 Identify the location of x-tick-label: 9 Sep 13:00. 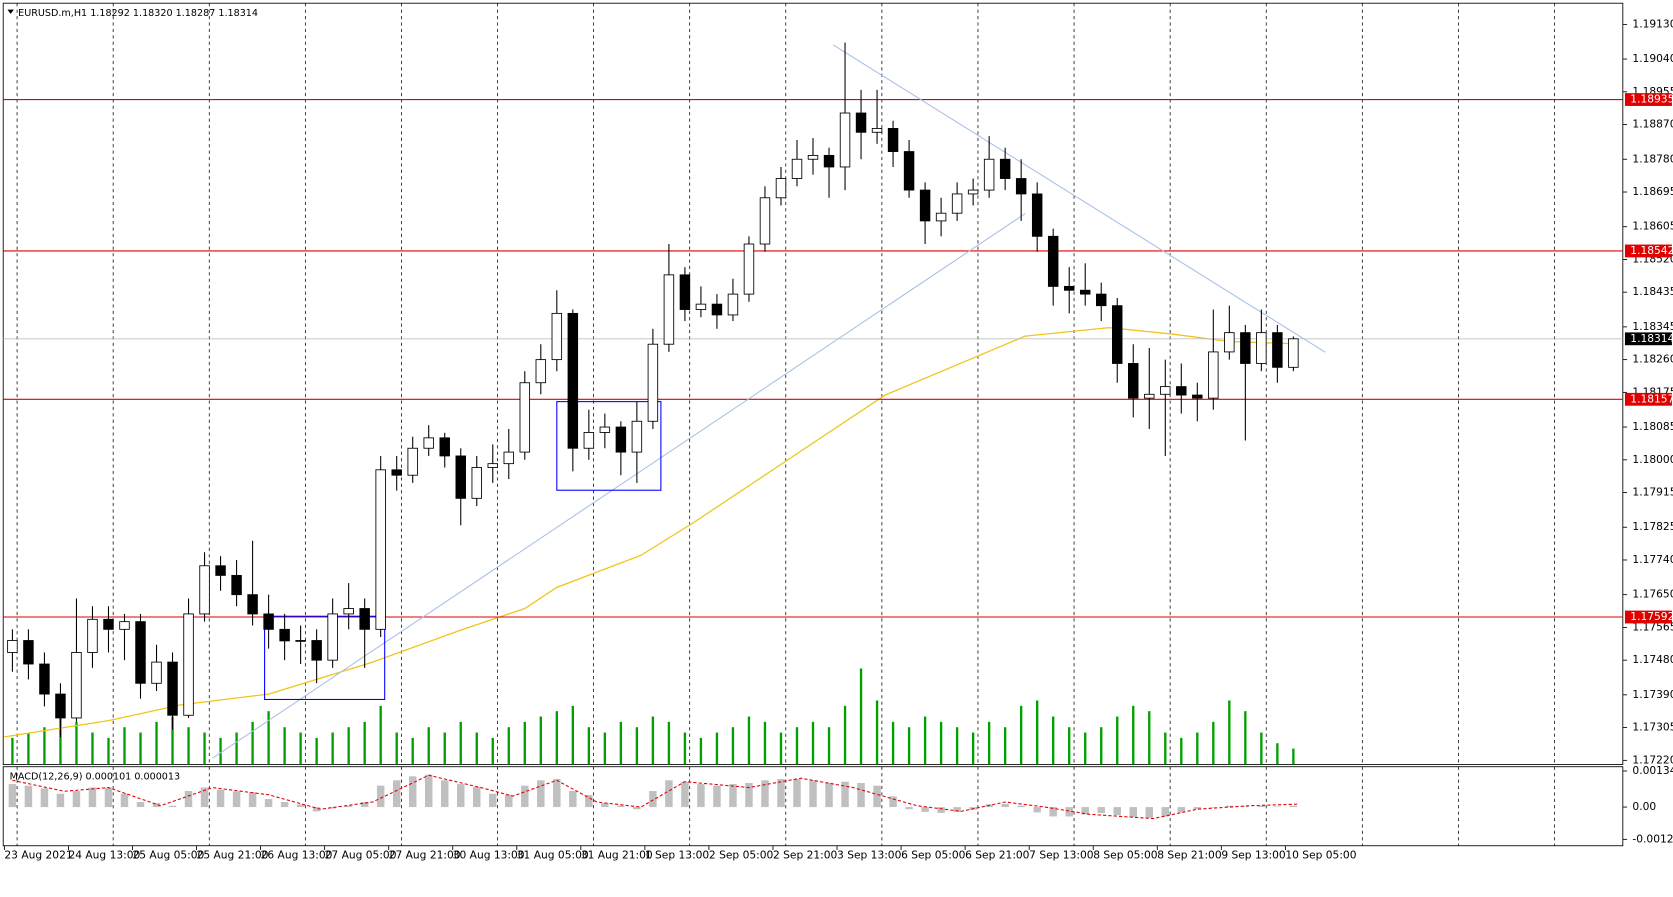
(1253, 854).